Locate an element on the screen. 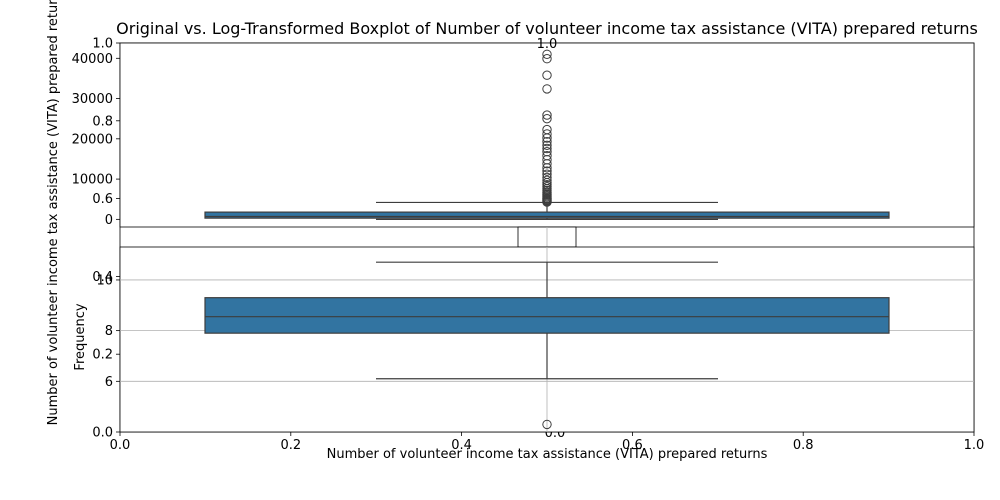  outer-x-tick-label: 0.8 is located at coordinates (803, 445).